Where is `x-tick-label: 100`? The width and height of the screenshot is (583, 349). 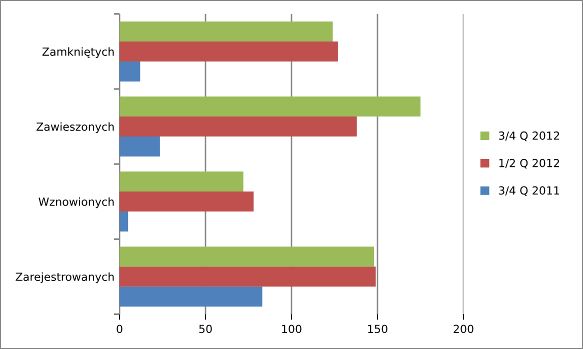 x-tick-label: 100 is located at coordinates (292, 329).